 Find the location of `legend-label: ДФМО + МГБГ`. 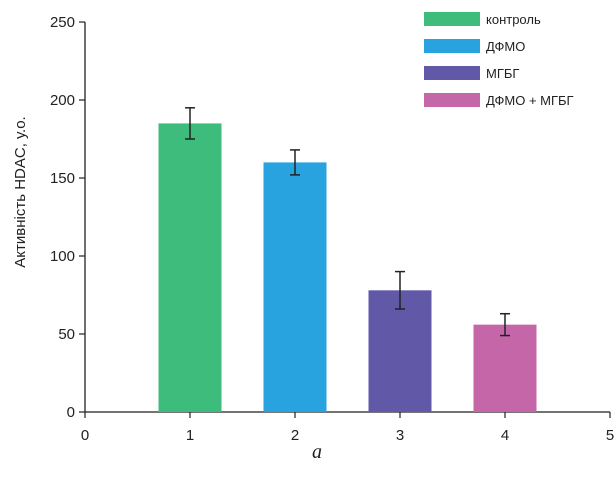

legend-label: ДФМО + МГБГ is located at coordinates (530, 100).